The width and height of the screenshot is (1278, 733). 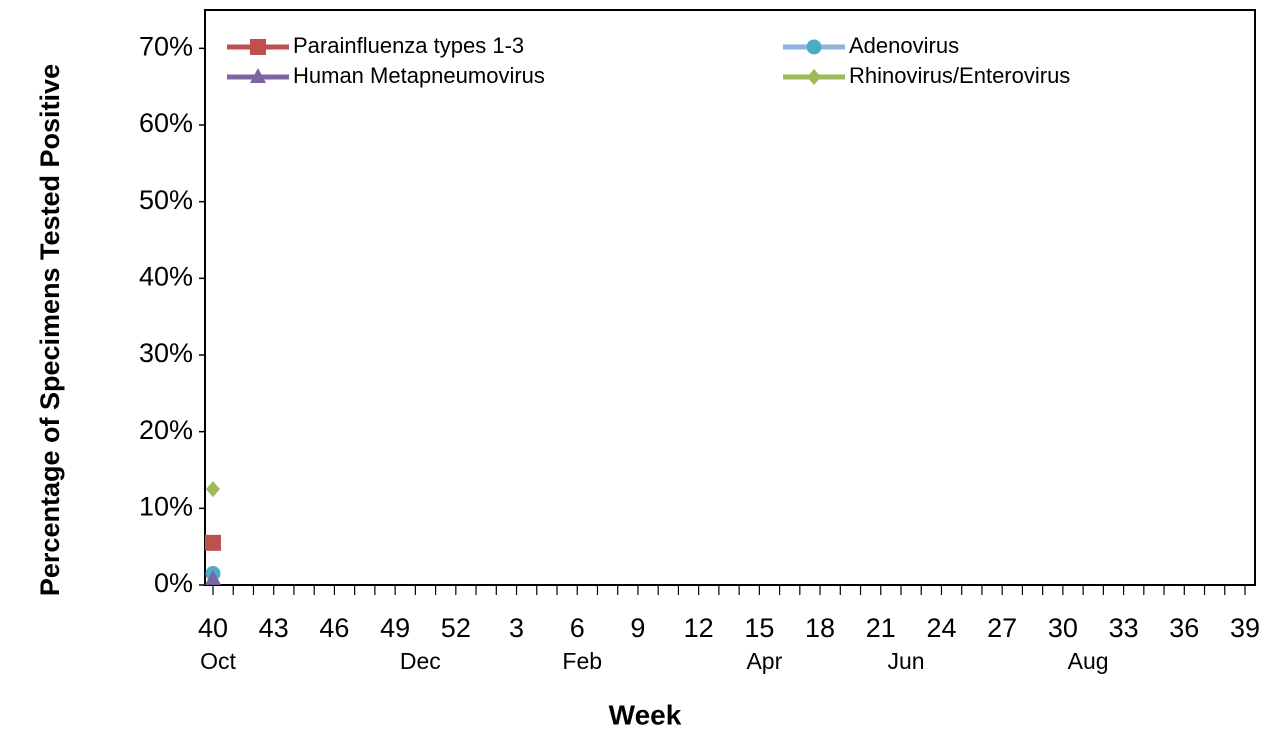 I want to click on y-tick-label: 30%, so click(x=166, y=353).